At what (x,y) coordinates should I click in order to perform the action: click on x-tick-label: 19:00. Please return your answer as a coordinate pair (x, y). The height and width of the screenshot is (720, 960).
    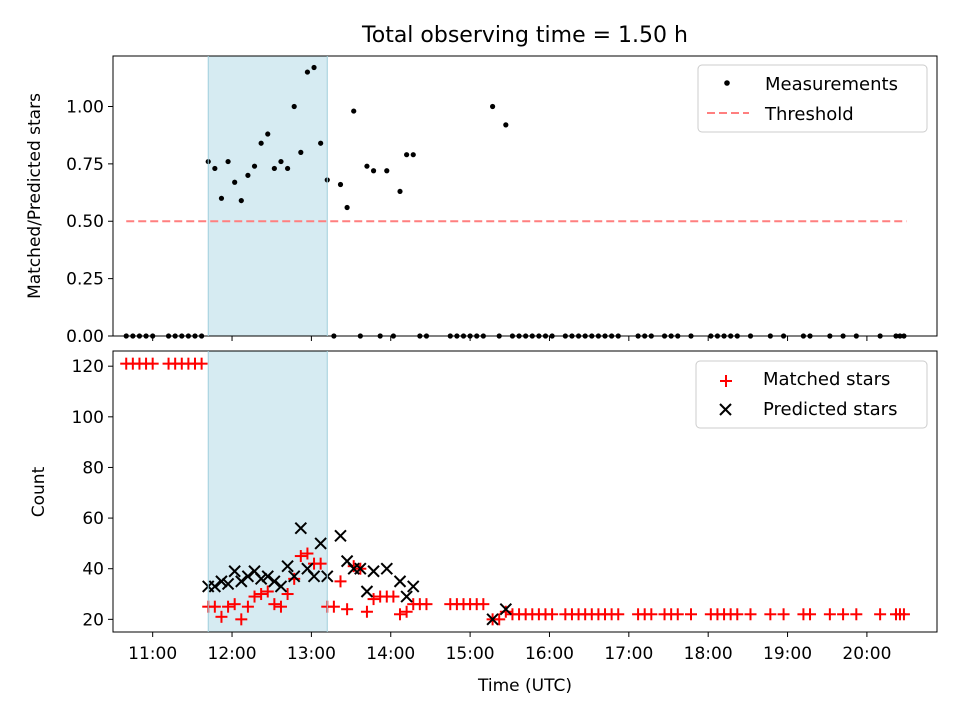
    Looking at the image, I should click on (787, 654).